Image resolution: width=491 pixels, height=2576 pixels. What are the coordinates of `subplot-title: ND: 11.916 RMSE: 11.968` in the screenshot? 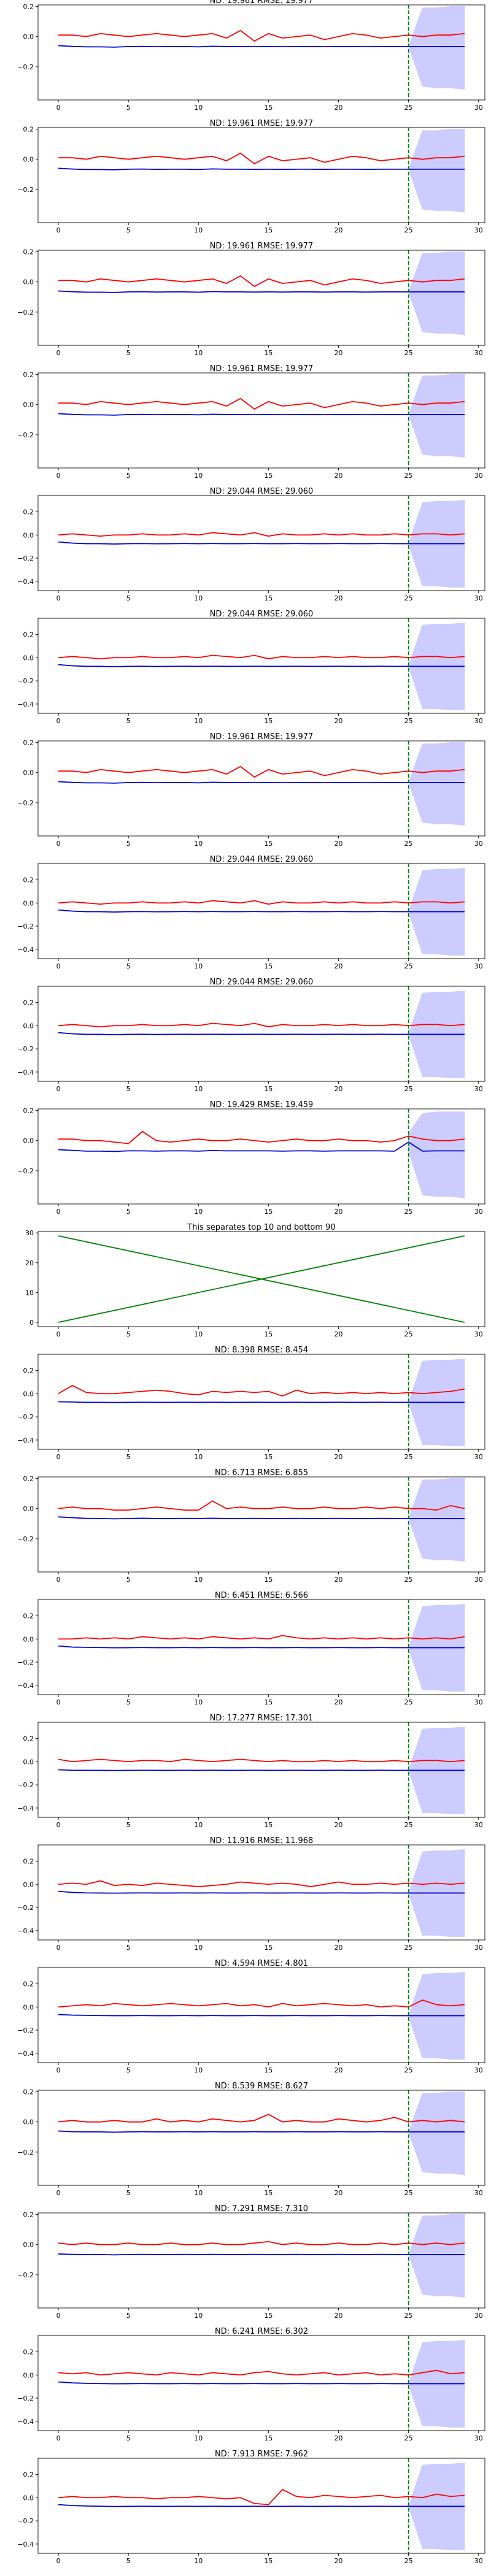 It's located at (262, 1841).